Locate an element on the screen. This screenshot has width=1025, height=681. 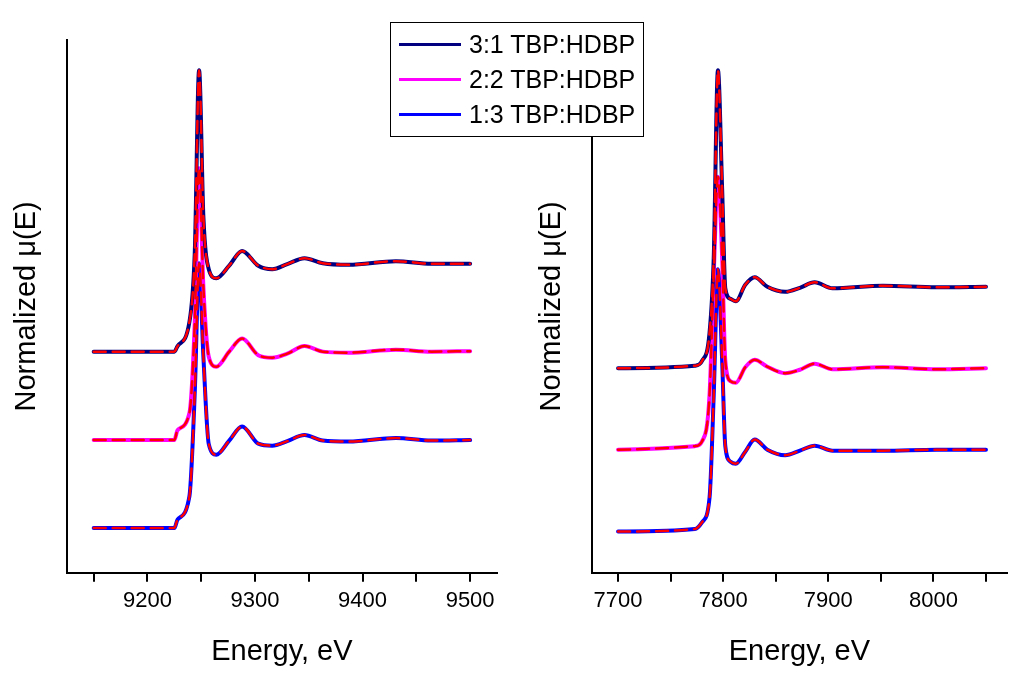
x-tick-label: 8000 is located at coordinates (933, 600).